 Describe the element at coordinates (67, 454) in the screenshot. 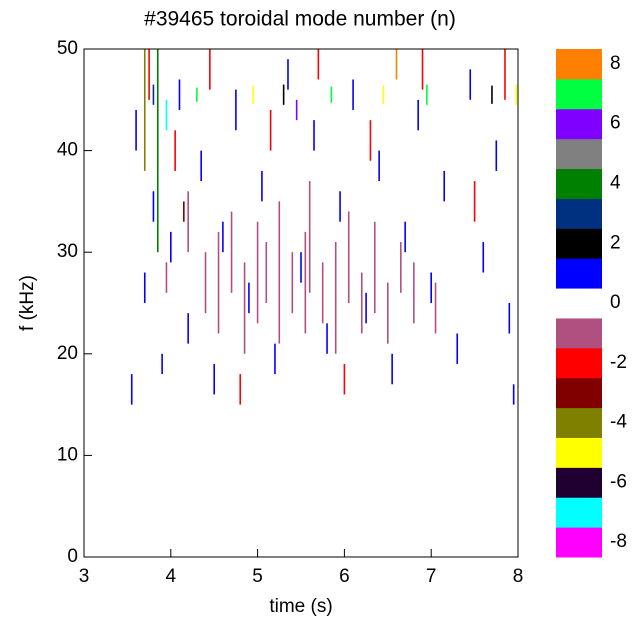

I see `y-tick-label: 10` at that location.